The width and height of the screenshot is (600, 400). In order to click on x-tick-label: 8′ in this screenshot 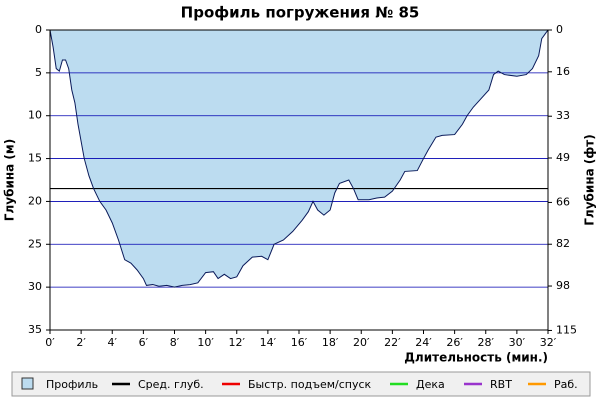, I will do `click(175, 342)`.